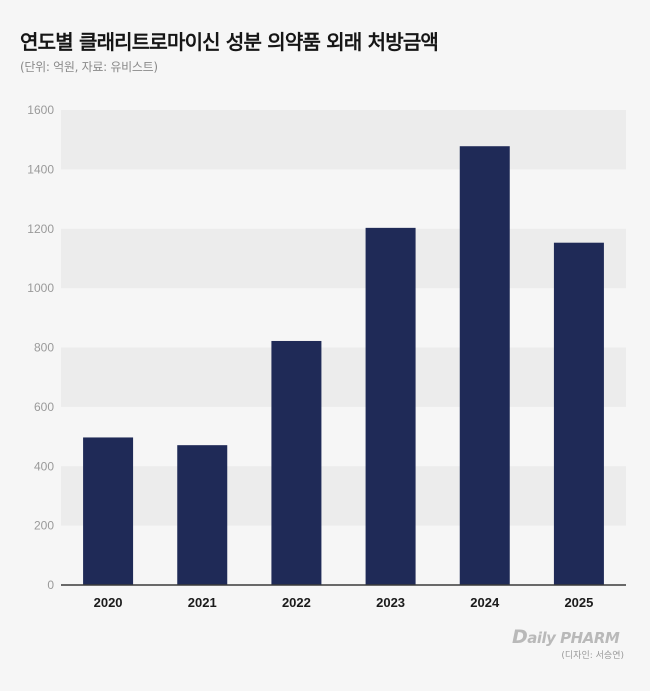 The image size is (650, 691). Describe the element at coordinates (485, 602) in the screenshot. I see `x-tick-label: 2024` at that location.